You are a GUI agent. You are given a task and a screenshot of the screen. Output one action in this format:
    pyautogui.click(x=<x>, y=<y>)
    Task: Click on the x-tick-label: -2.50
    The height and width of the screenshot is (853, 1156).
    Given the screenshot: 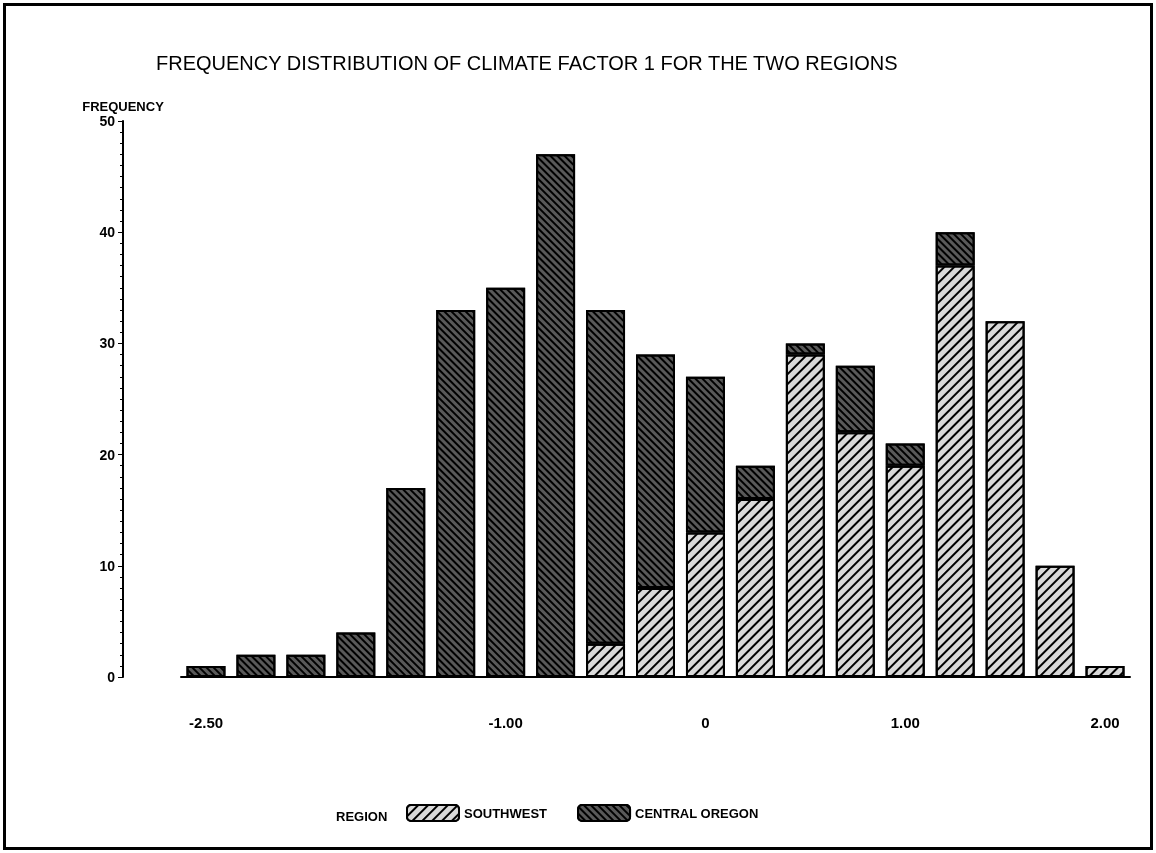 What is the action you would take?
    pyautogui.click(x=206, y=722)
    